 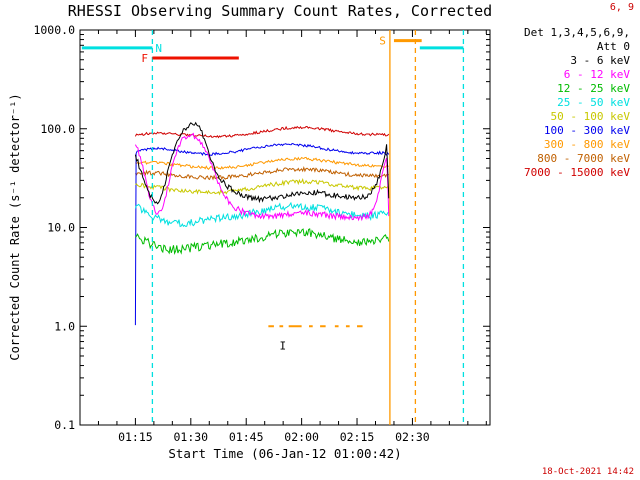 I want to click on legend-header-attenuator: Att 0, so click(x=613, y=46).